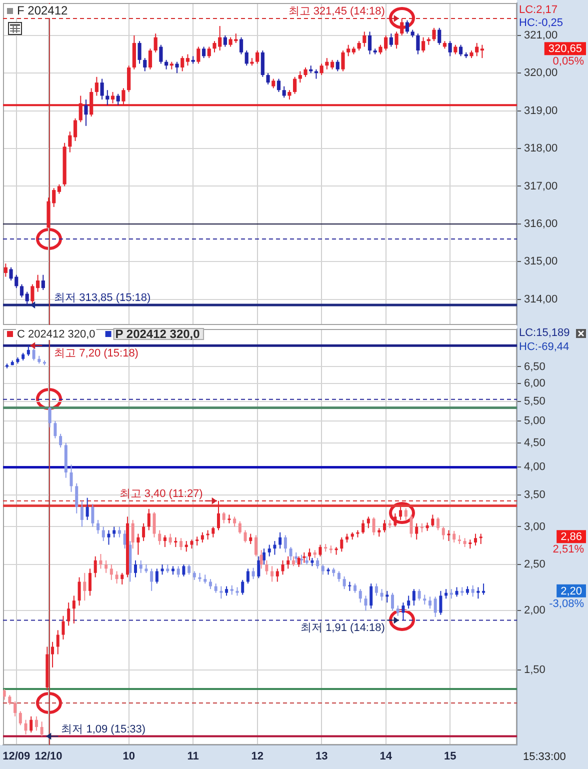 The width and height of the screenshot is (588, 769). What do you see at coordinates (102, 298) in the screenshot?
I see `annotation: 최저 313,85 (15:18)` at bounding box center [102, 298].